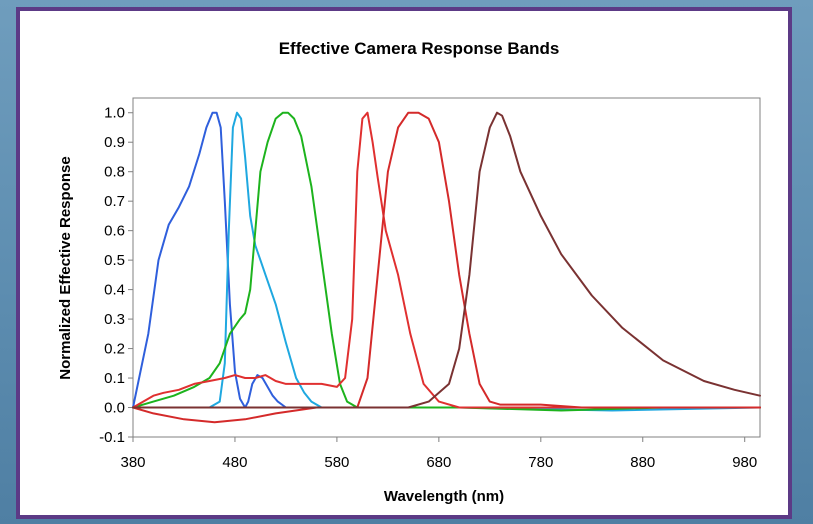 The image size is (813, 524). I want to click on y-axis-label: Normalized Effective Response, so click(65, 267).